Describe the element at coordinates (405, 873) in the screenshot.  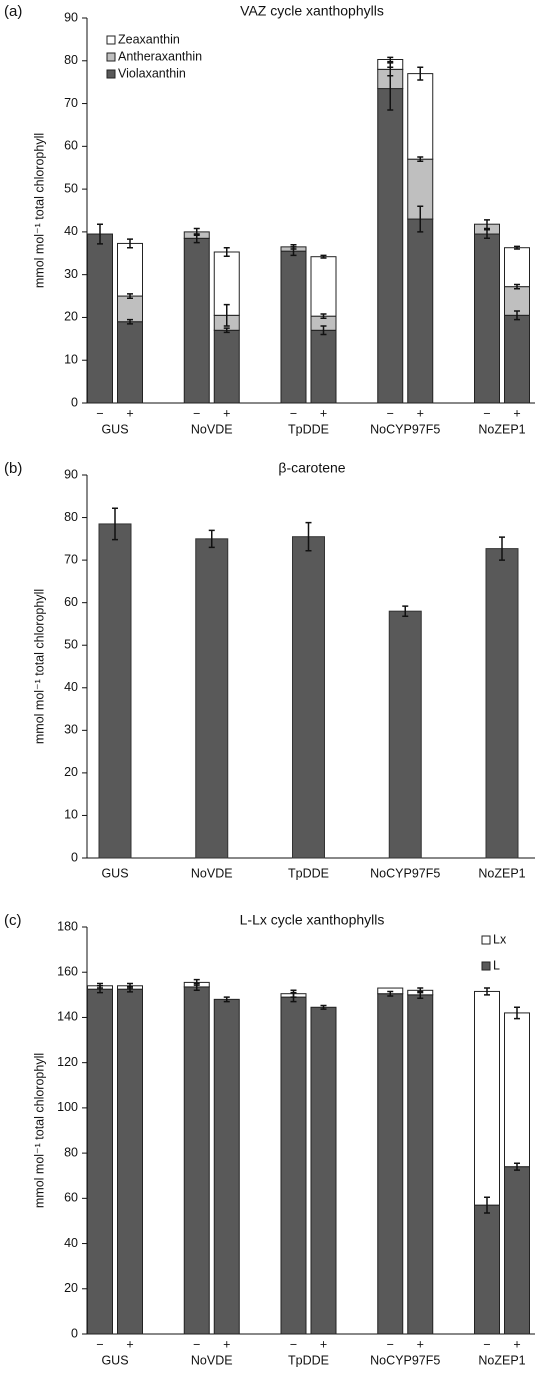
I see `x-tick-label: NoCYP97F5` at that location.